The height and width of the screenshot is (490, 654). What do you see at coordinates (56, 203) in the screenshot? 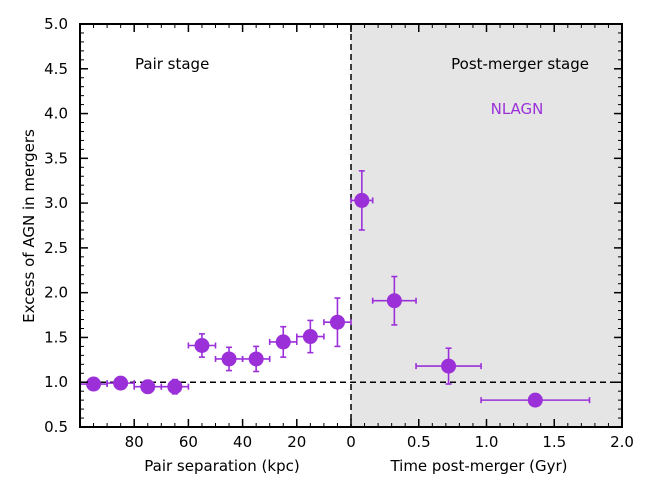
I see `y-tick-label: 3.0` at bounding box center [56, 203].